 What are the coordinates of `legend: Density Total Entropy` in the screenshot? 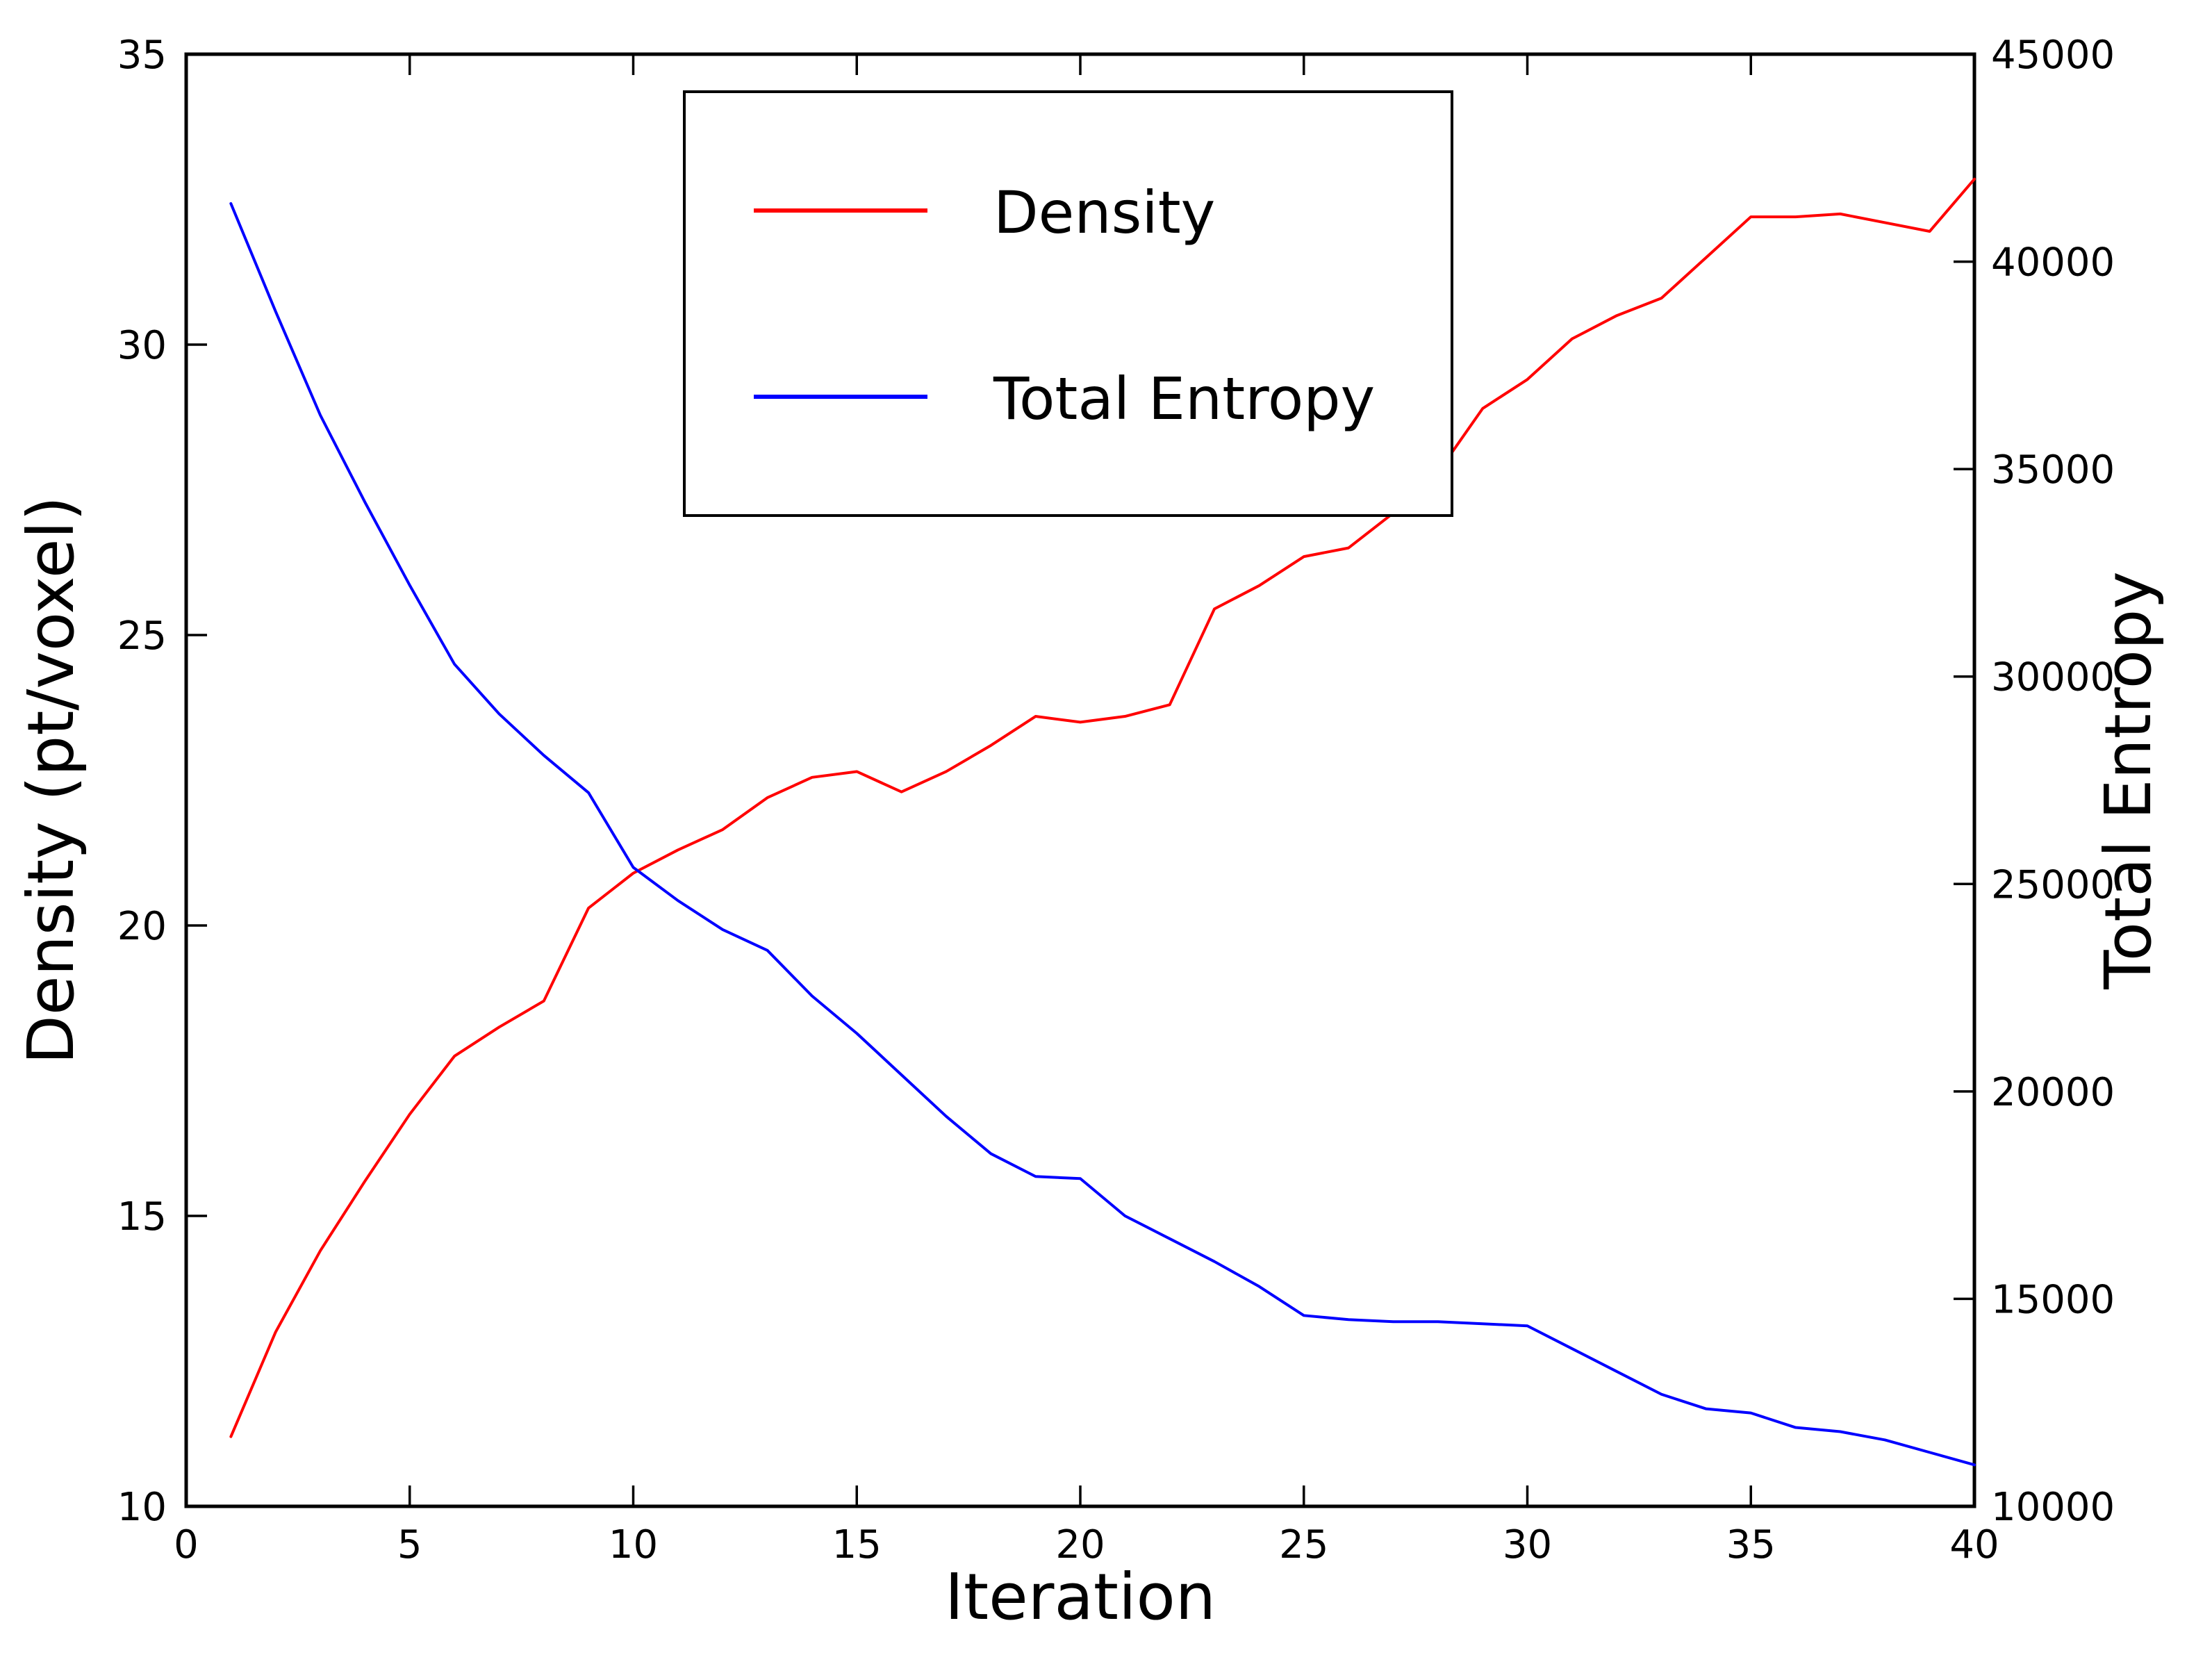 It's located at (1068, 303).